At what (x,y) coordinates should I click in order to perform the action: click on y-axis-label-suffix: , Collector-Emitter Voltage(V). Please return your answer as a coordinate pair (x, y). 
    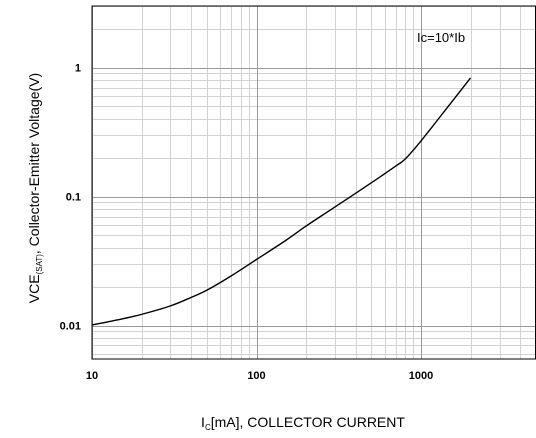
    Looking at the image, I should click on (34, 163).